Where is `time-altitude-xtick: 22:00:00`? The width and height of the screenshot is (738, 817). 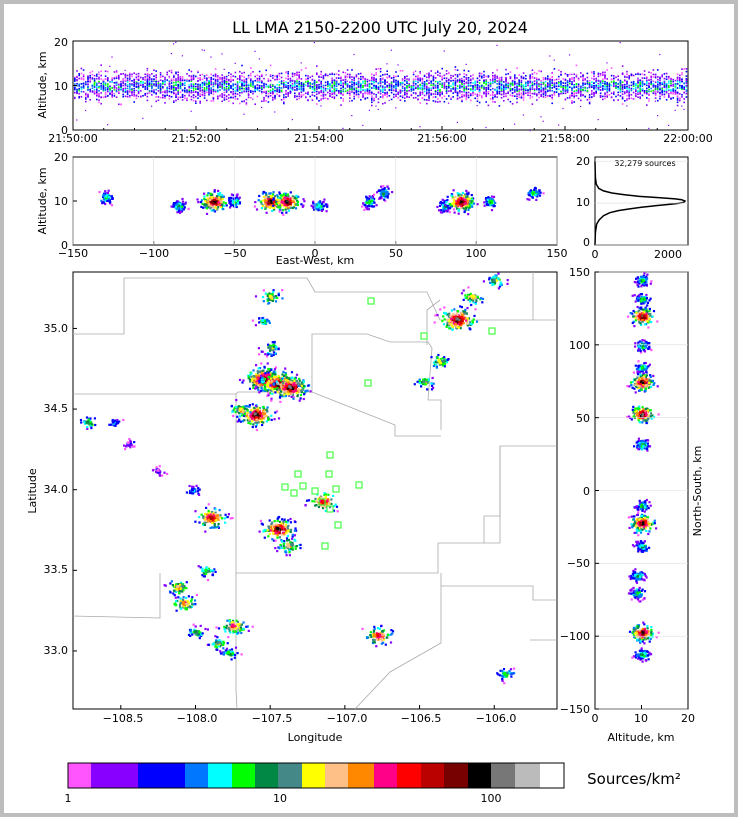 time-altitude-xtick: 22:00:00 is located at coordinates (687, 138).